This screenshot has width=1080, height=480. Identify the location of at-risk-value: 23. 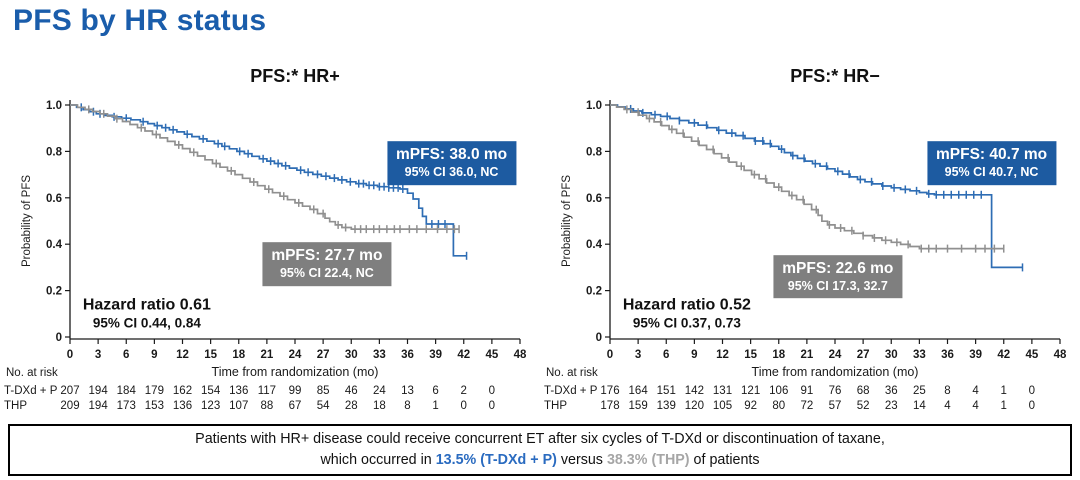
(891, 406).